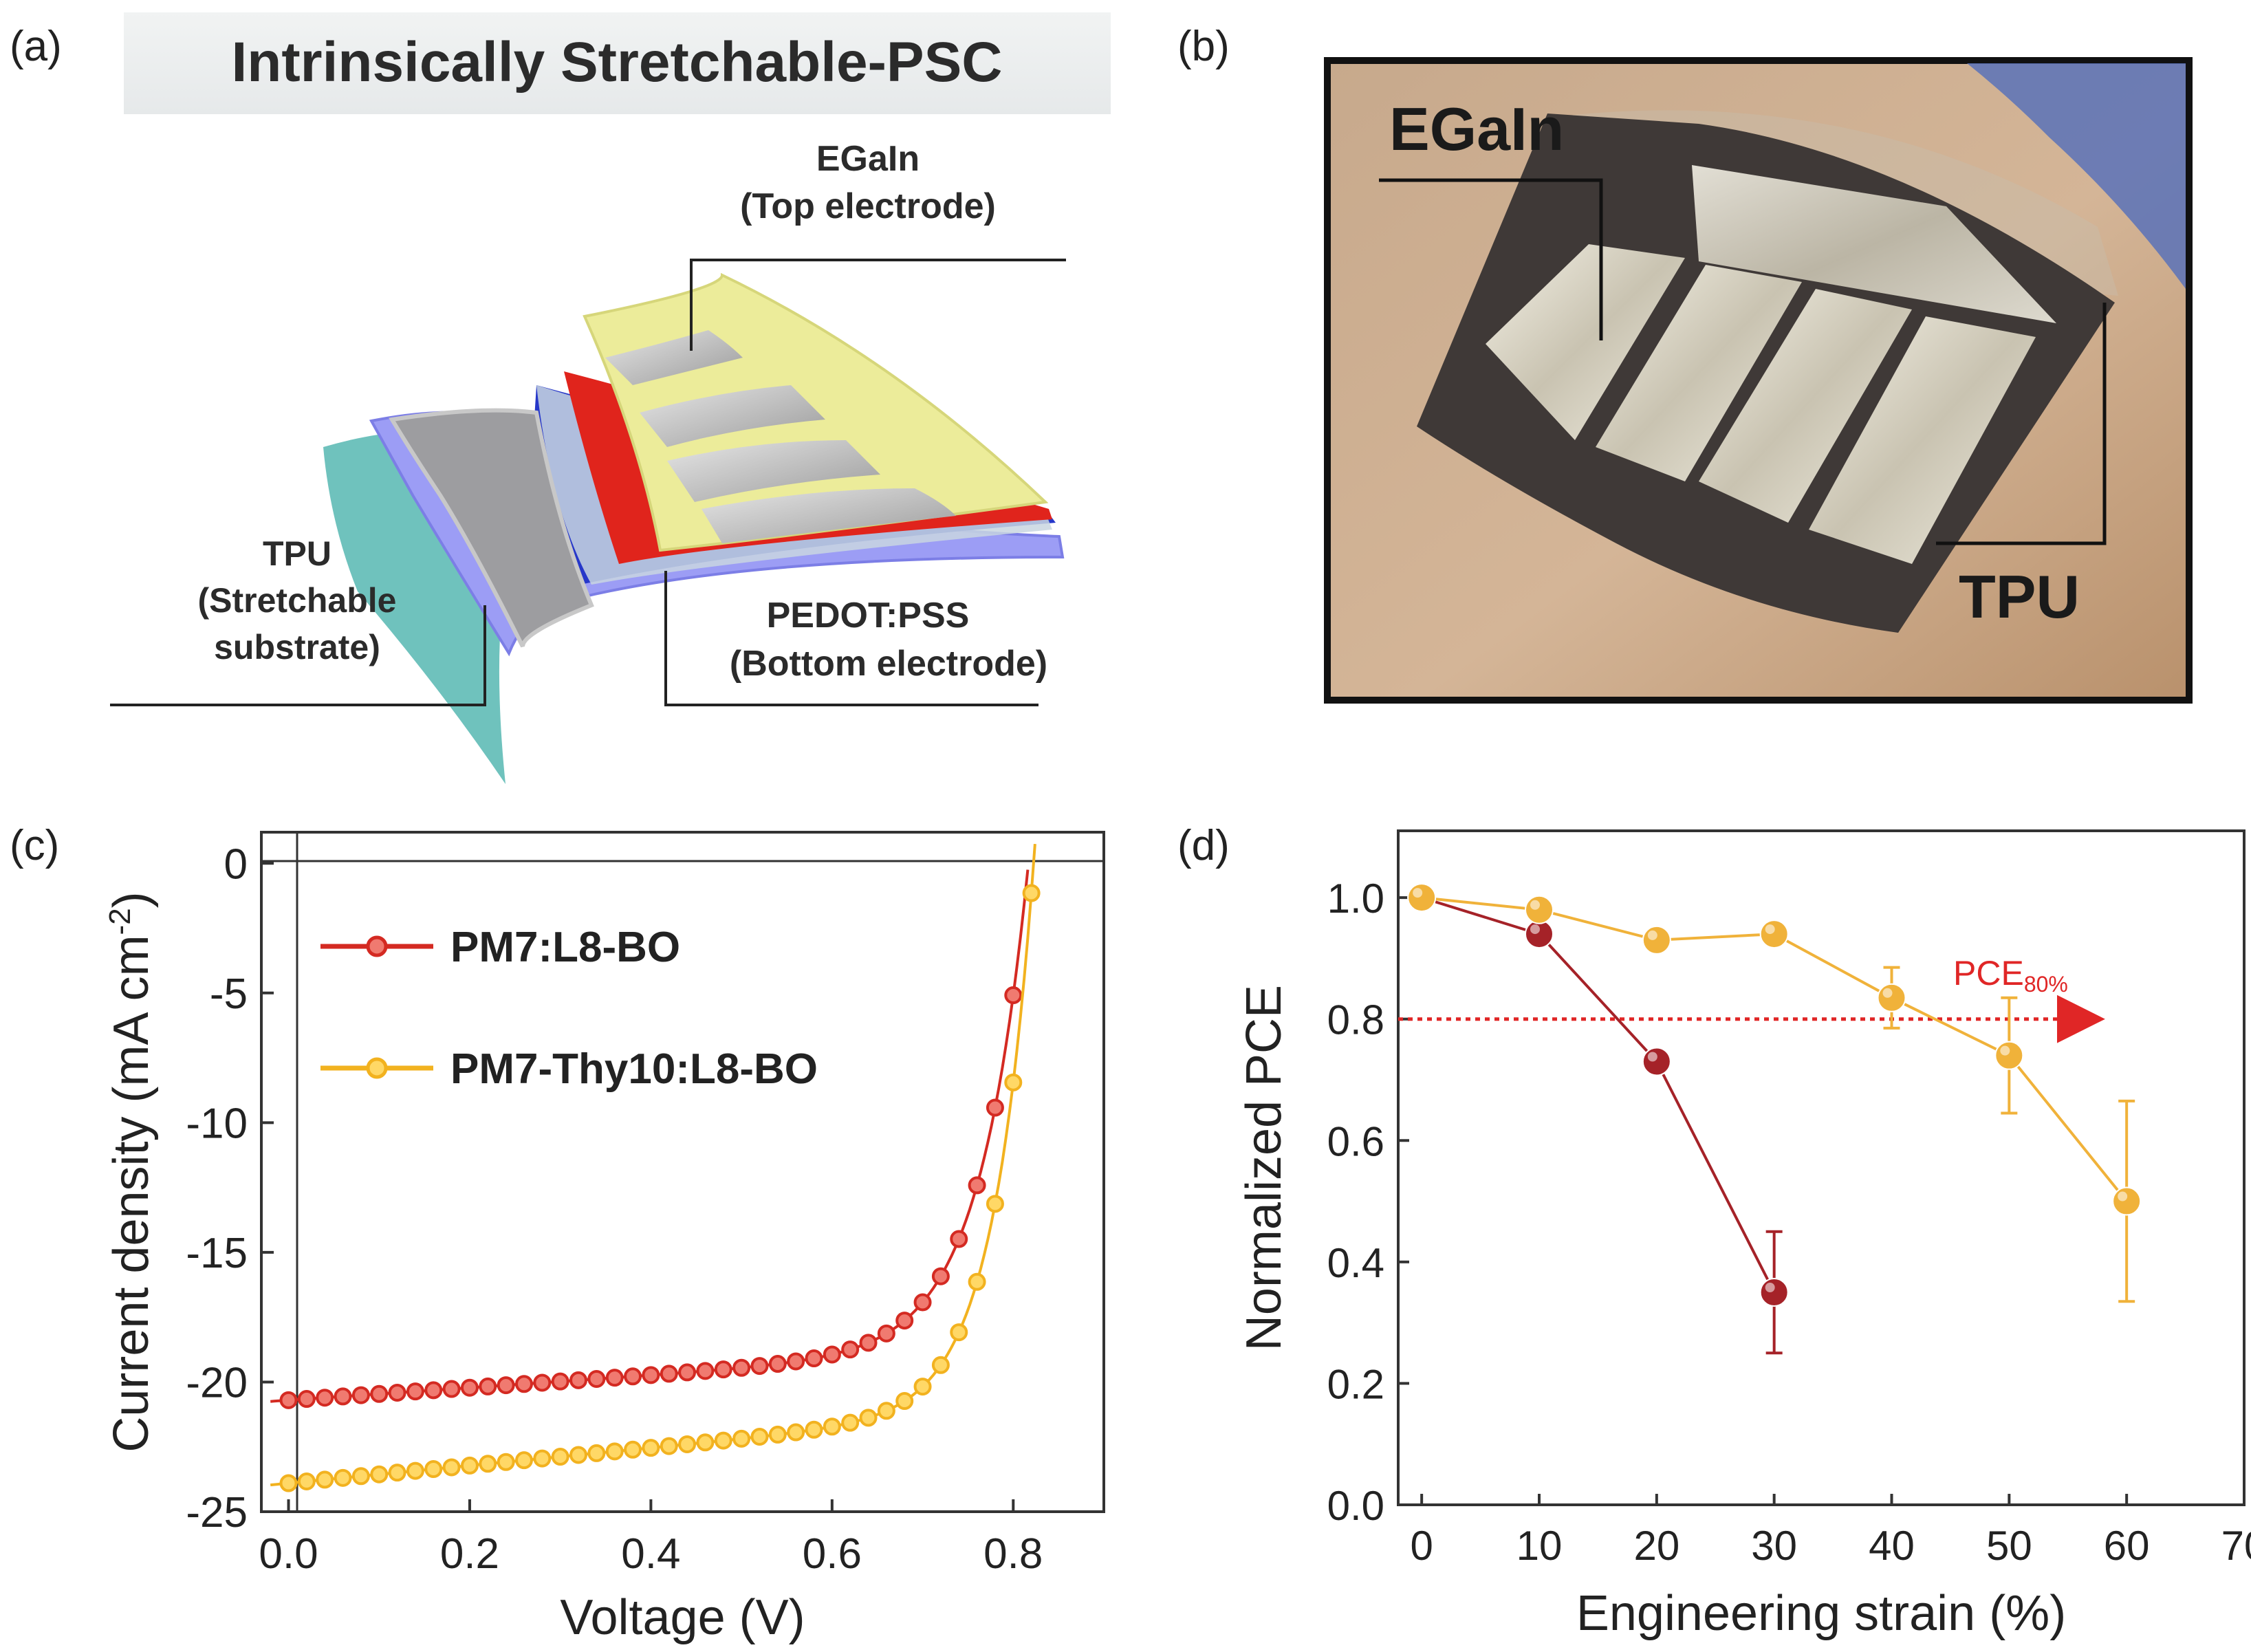 This screenshot has height=1652, width=2251. What do you see at coordinates (377, 946) in the screenshot?
I see `legend-marker-pm7` at bounding box center [377, 946].